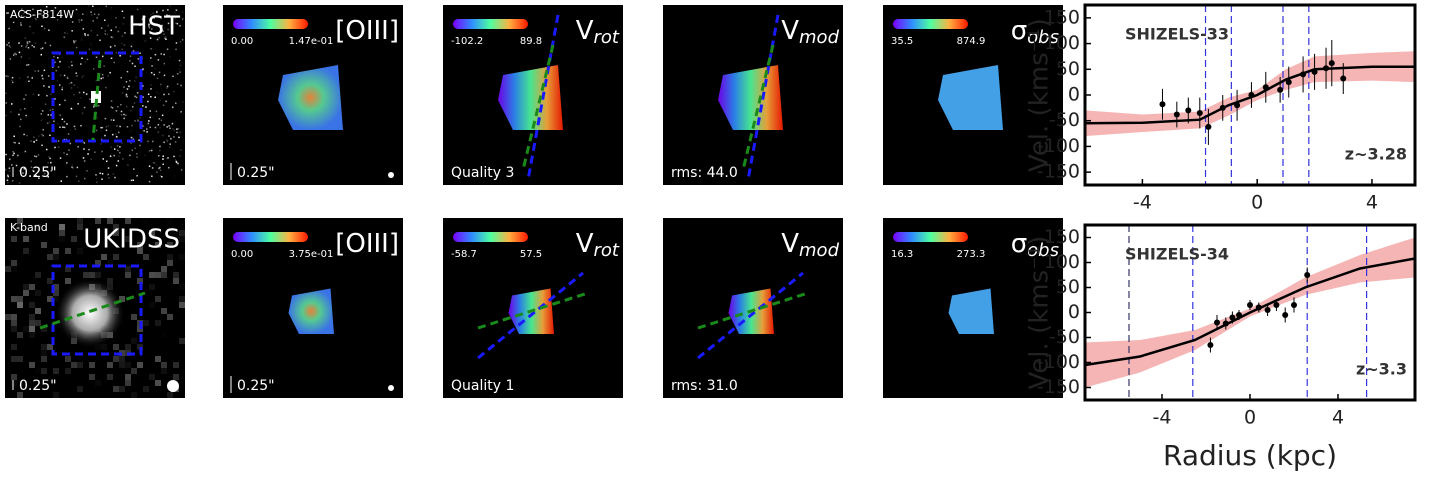  Describe the element at coordinates (970, 97) in the screenshot. I see `velocity-map` at that location.